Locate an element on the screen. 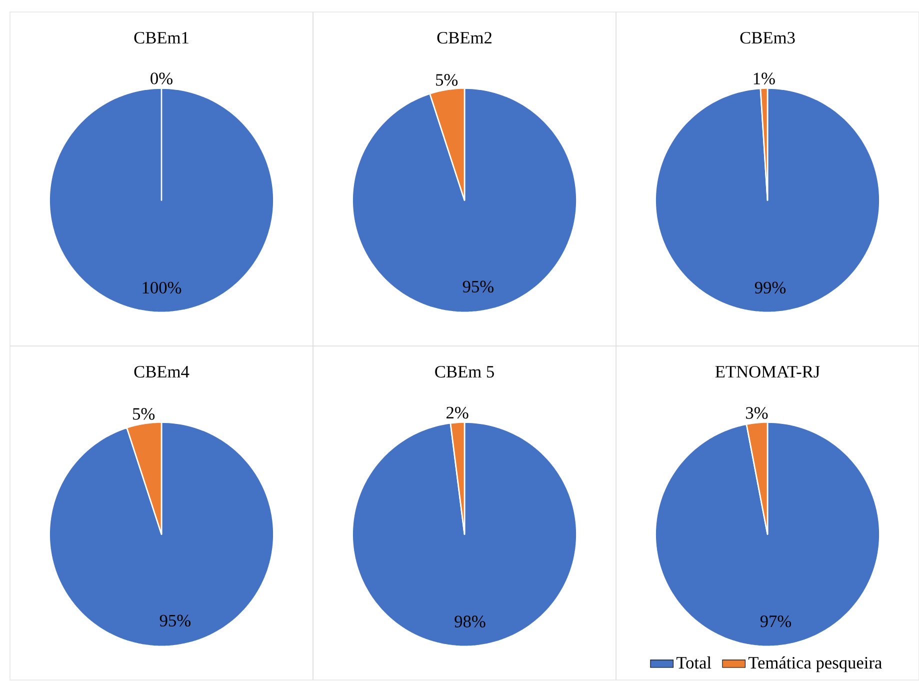 Image resolution: width=919 pixels, height=681 pixels. data-label: 99% is located at coordinates (770, 288).